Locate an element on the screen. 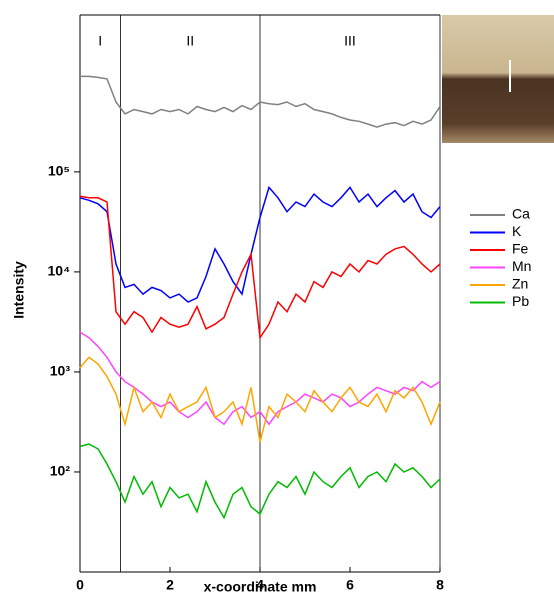 The width and height of the screenshot is (554, 595). region-label: III is located at coordinates (350, 41).